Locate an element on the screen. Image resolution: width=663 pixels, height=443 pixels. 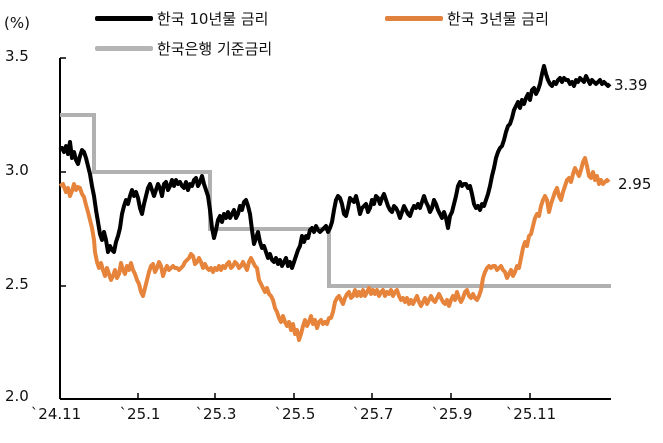
y-tick-3-0: 3.0 is located at coordinates (17, 170).